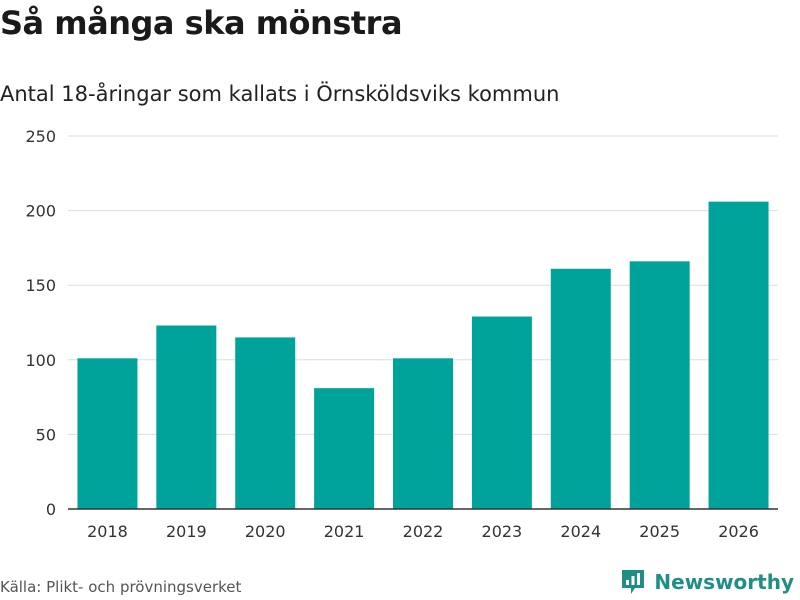 This screenshot has width=800, height=600. I want to click on bar-2022, so click(423, 433).